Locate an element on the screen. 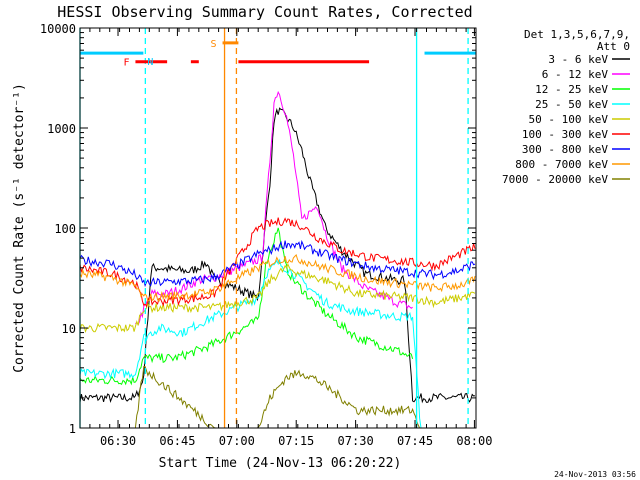 This screenshot has height=480, width=640. y-tick-label-3: 1000 is located at coordinates (61, 129).